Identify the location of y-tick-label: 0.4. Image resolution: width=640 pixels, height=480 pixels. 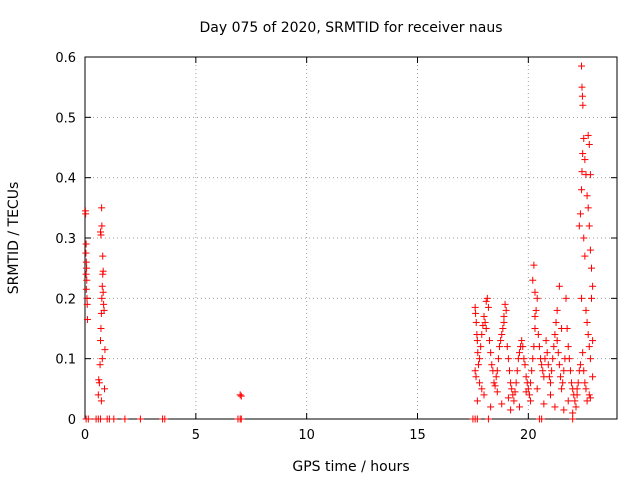
(65, 179).